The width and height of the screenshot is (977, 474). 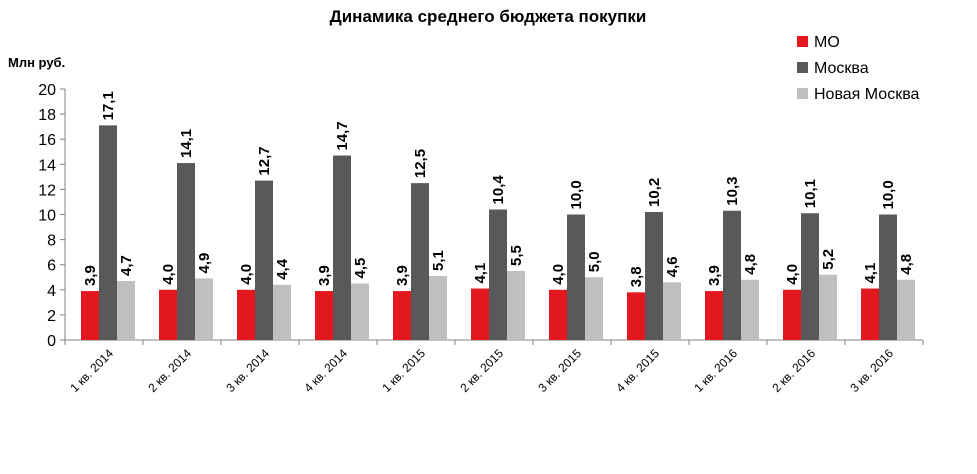 I want to click on data-label-3-2: 4,9, so click(x=204, y=263).